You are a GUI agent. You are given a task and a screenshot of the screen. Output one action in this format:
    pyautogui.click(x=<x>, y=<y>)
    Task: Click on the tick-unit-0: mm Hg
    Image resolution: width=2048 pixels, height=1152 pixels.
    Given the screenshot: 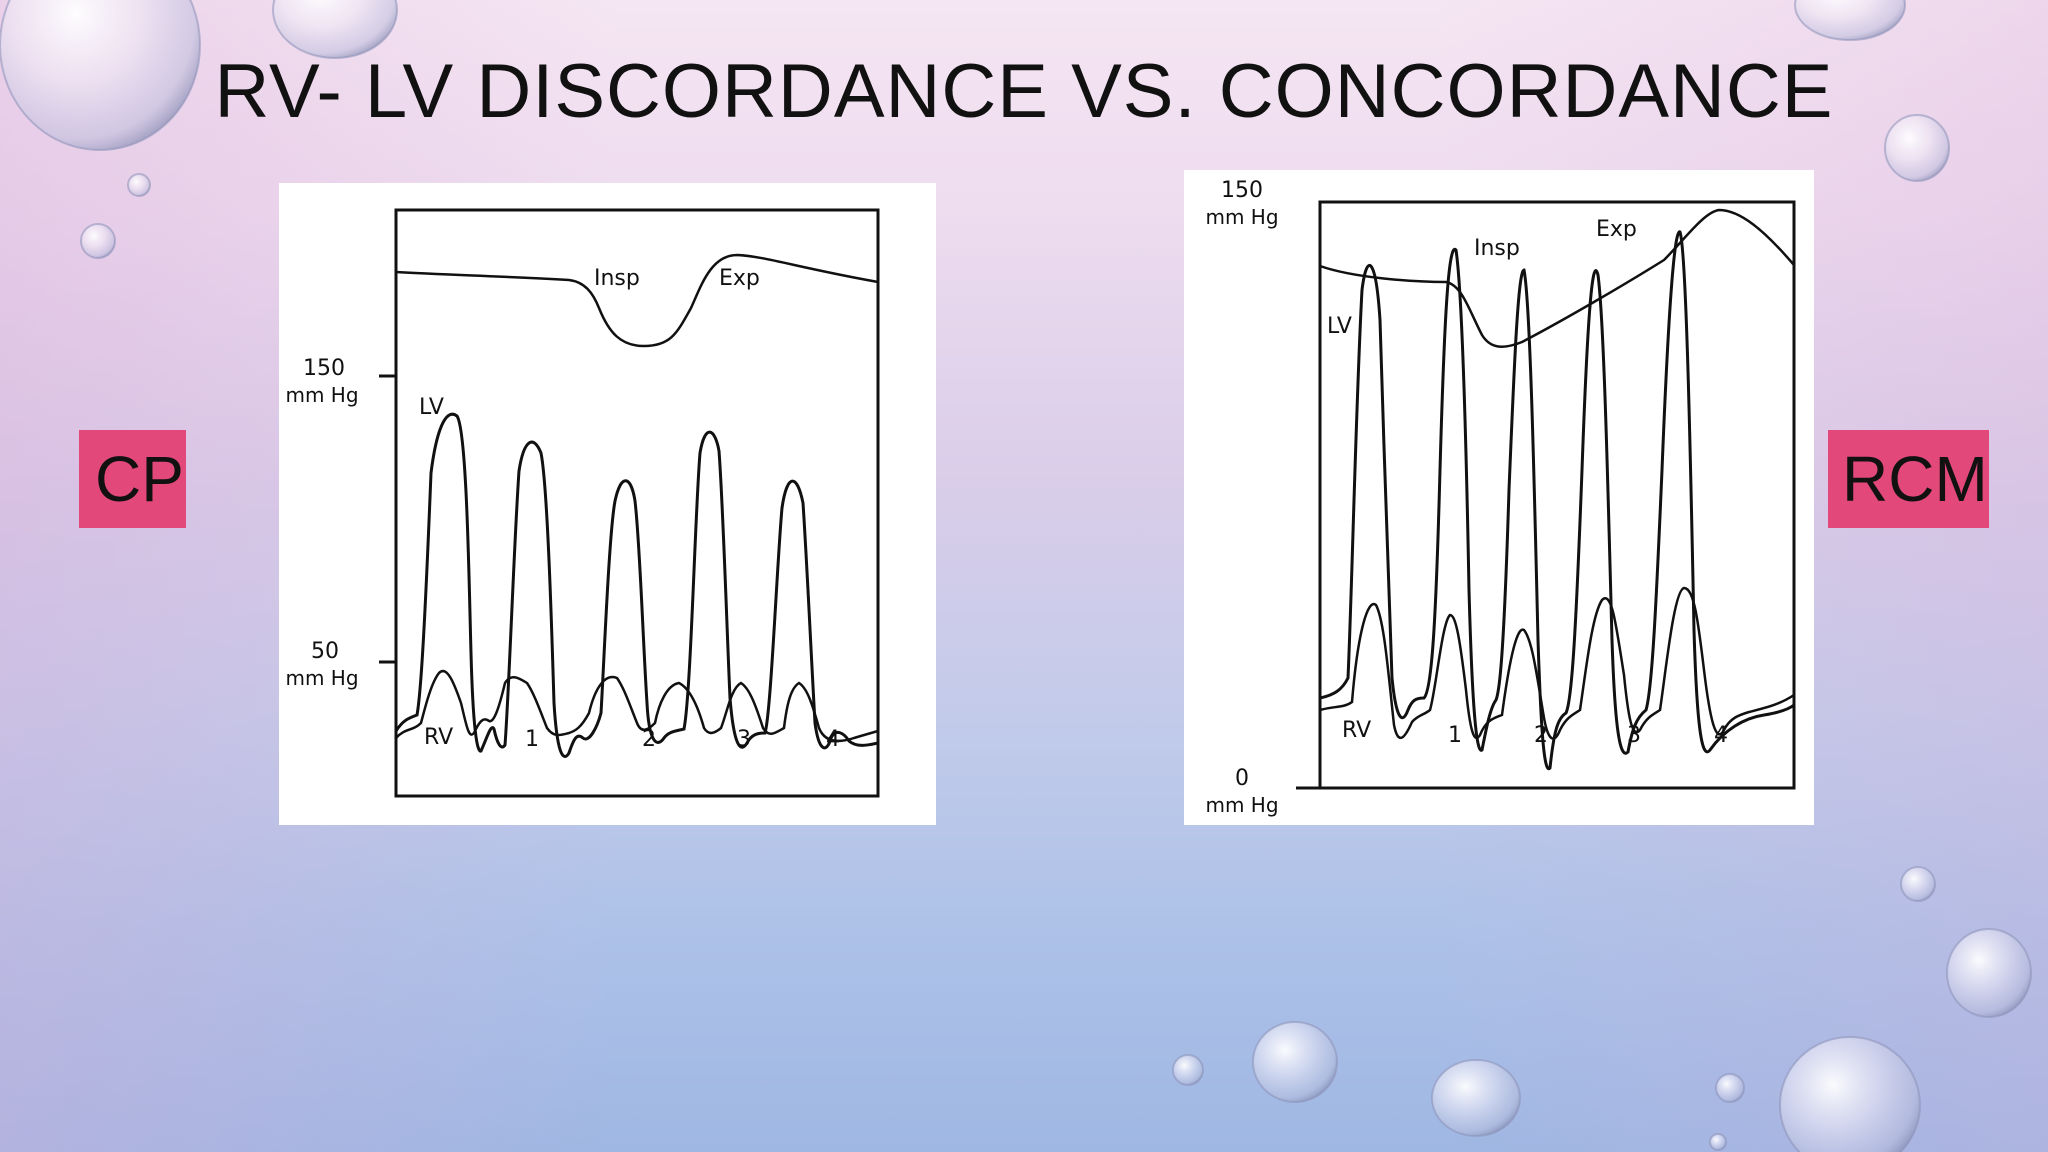 What is the action you would take?
    pyautogui.click(x=1241, y=805)
    